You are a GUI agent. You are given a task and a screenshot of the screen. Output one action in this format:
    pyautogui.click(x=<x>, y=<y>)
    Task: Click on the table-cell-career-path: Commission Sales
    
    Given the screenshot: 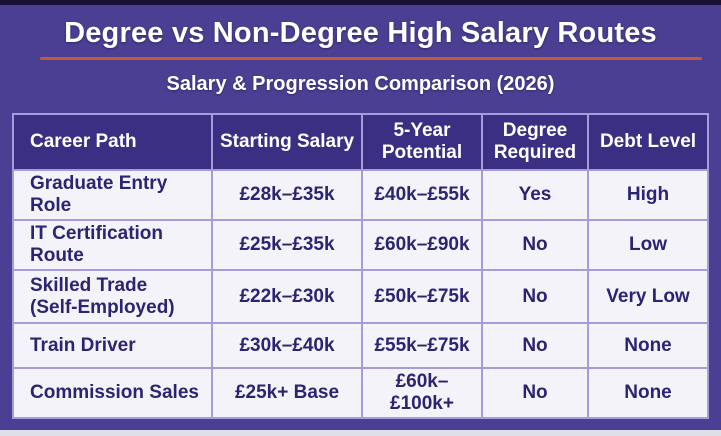 What is the action you would take?
    pyautogui.click(x=112, y=393)
    